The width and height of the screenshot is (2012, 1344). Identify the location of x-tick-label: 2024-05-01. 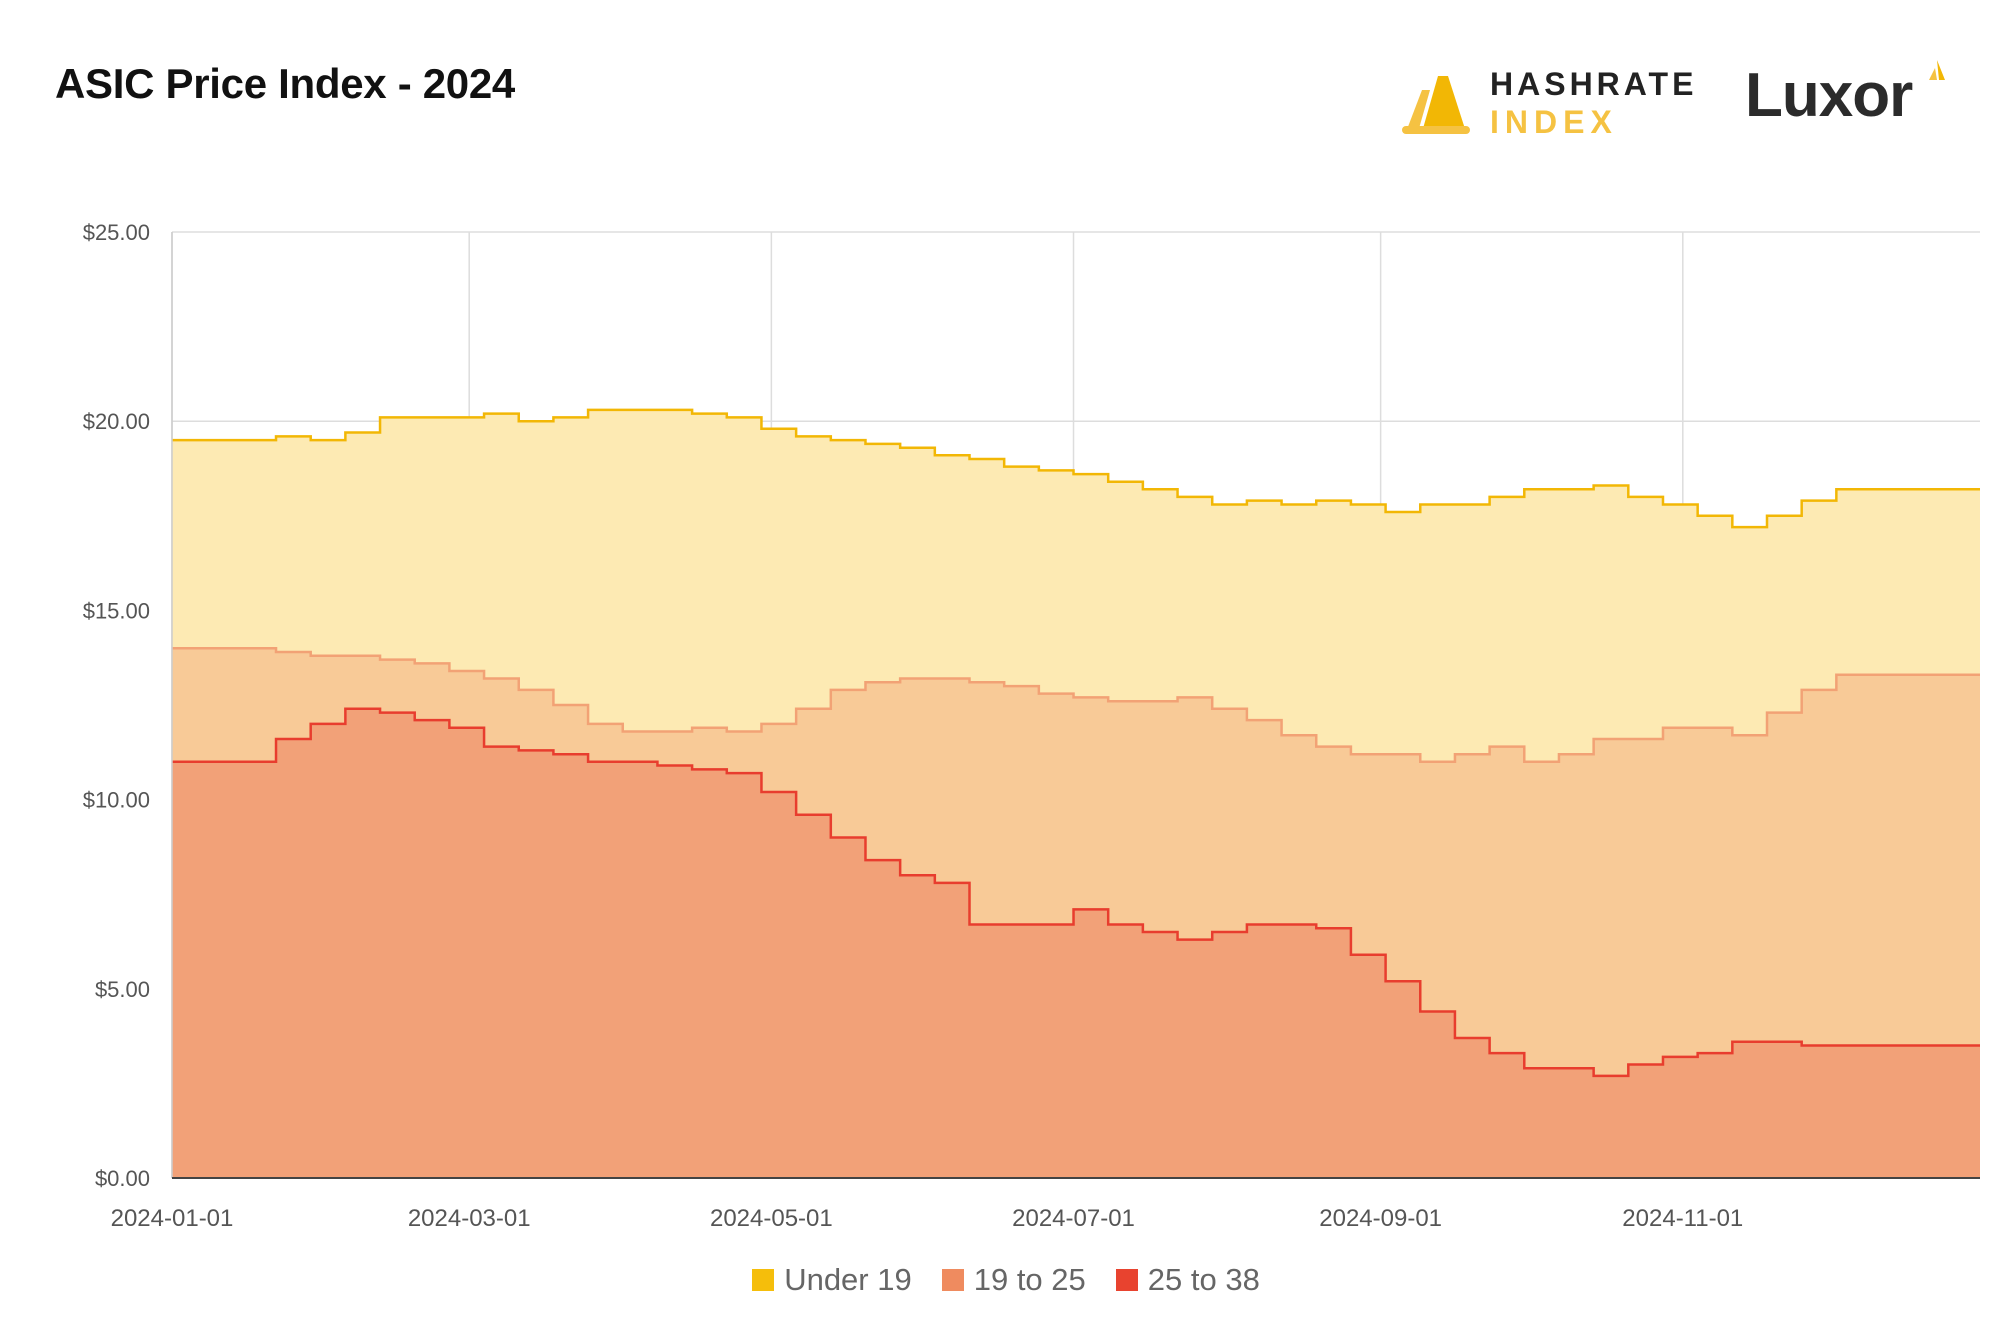
(771, 1218).